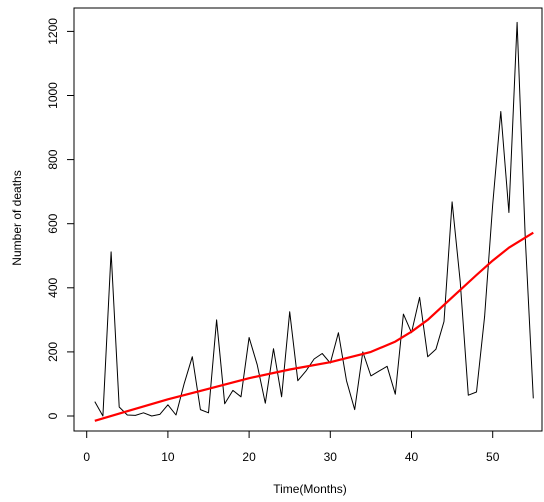  I want to click on x-tick-label-50: 50, so click(493, 457).